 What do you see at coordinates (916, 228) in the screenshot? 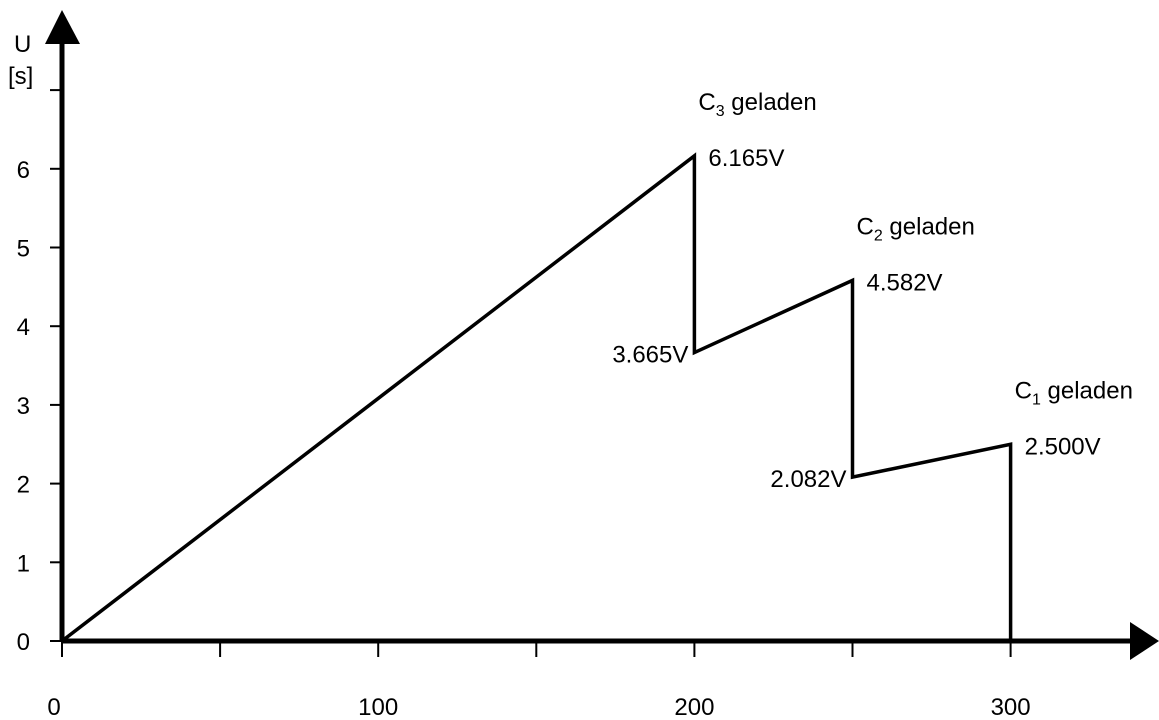
I see `annotation-label: C2 geladen` at bounding box center [916, 228].